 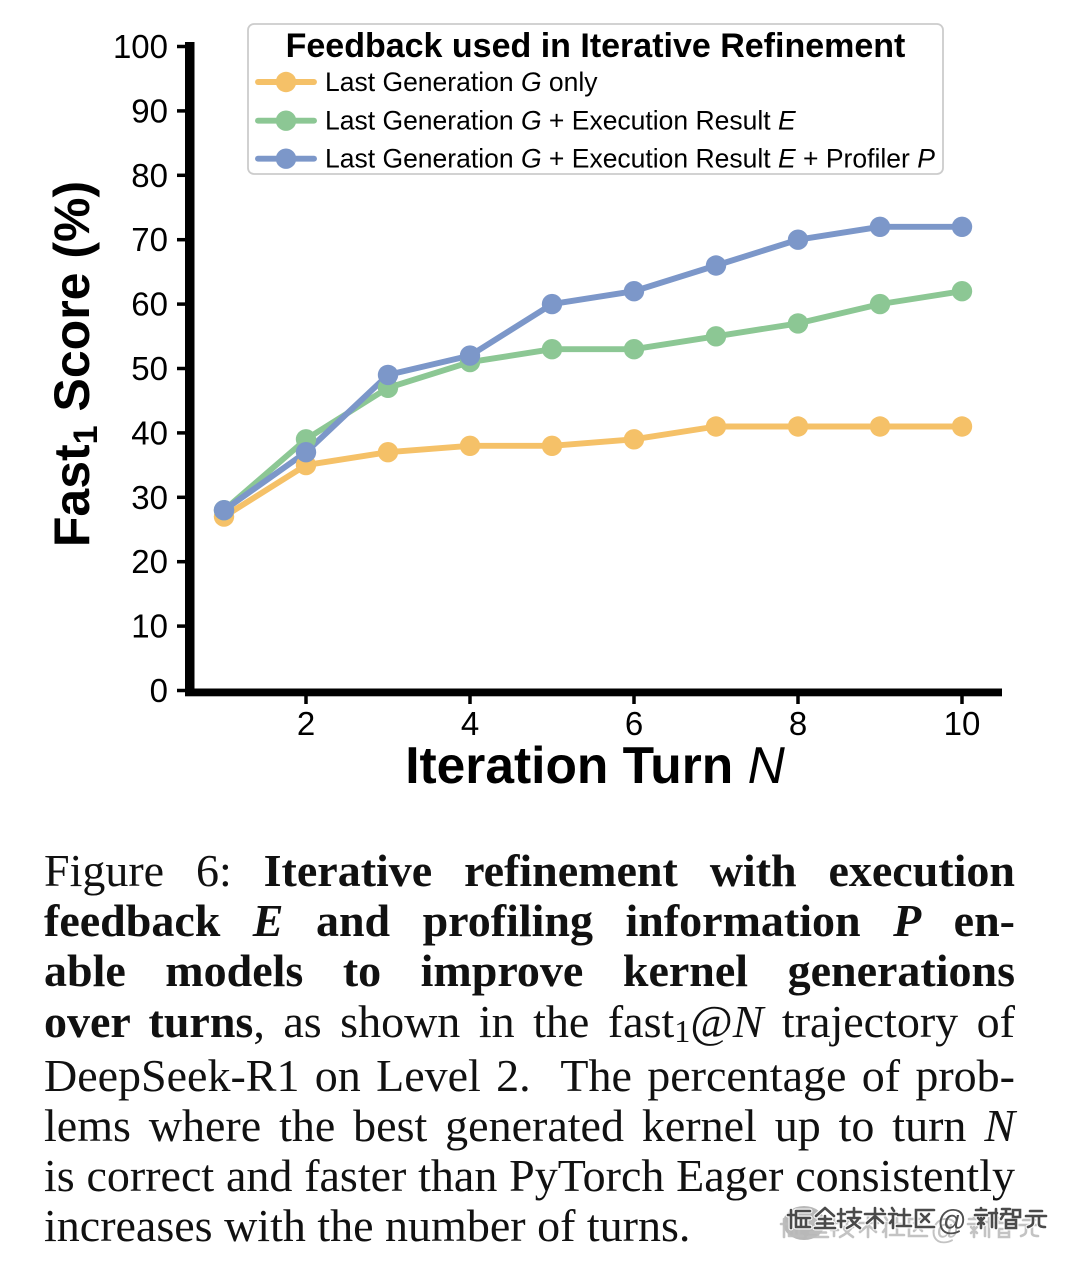 What do you see at coordinates (560, 121) in the screenshot?
I see `svg-text:Last Generation G + Execution: Last Generation G + Execution Result E` at bounding box center [560, 121].